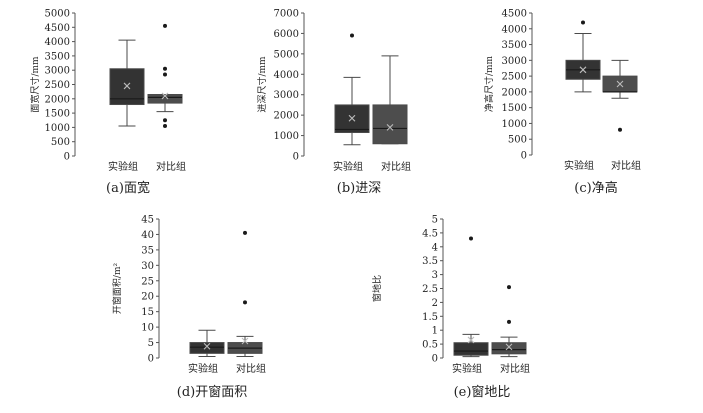 This screenshot has height=413, width=703. Describe the element at coordinates (435, 247) in the screenshot. I see `y-tick-label: 4` at that location.